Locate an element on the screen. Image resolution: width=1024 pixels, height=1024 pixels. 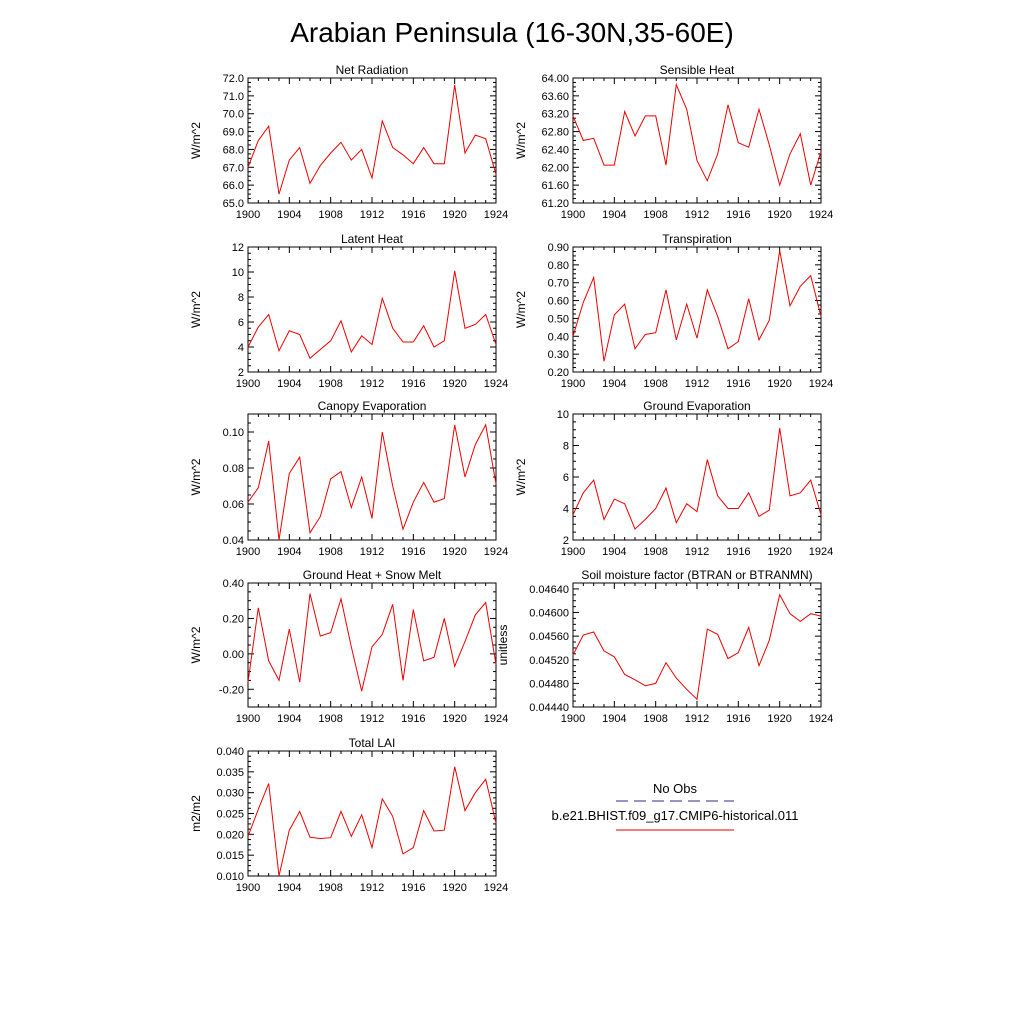
y-tick-label: 61.60 is located at coordinates (555, 186).